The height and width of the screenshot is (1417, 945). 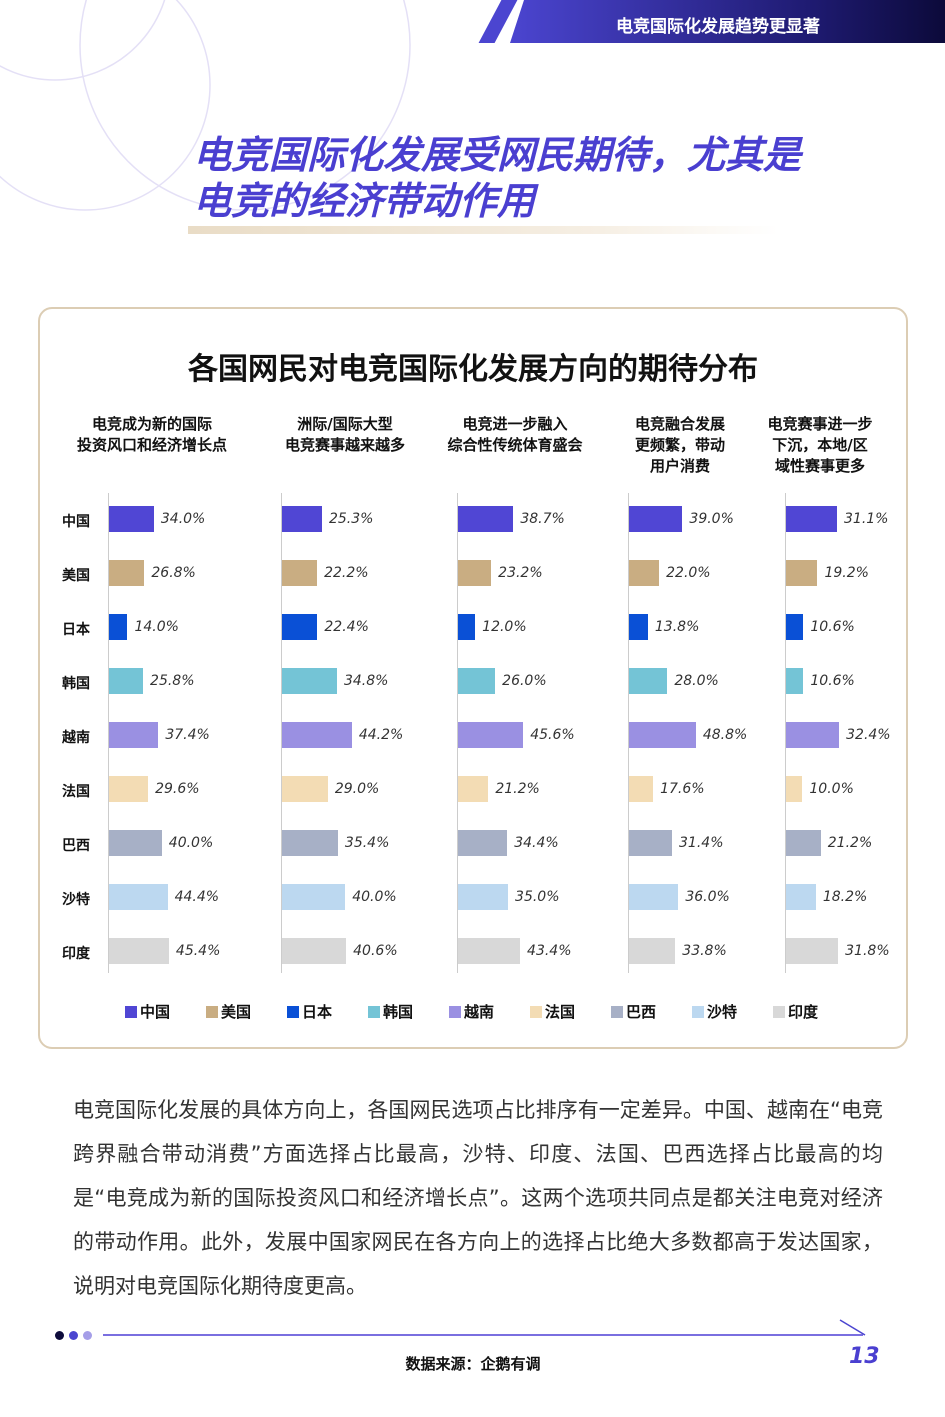 What do you see at coordinates (375, 951) in the screenshot?
I see `data-label: 40.6%` at bounding box center [375, 951].